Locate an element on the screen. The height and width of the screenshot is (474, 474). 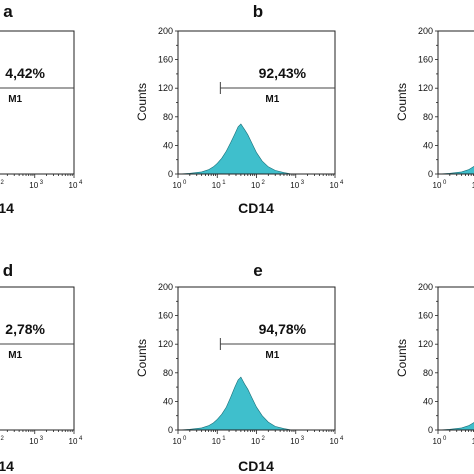
histogram-panel-c: 04080120160200100101Counts is located at coordinates (434, 108).